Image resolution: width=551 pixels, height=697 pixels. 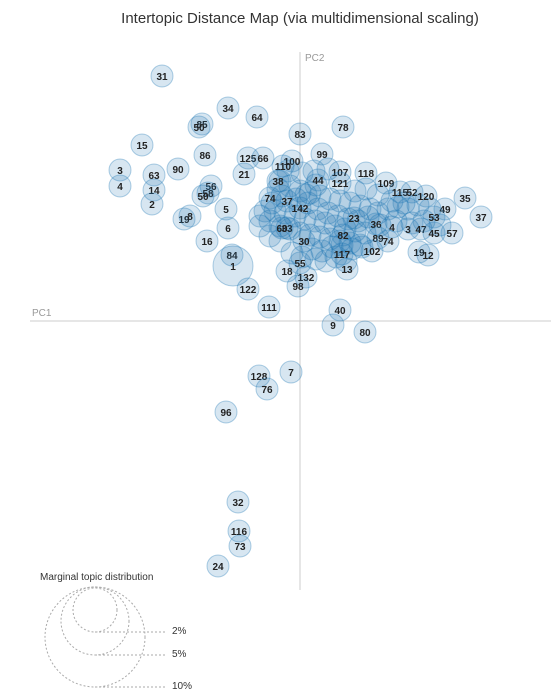 I want to click on topic-3: 3, so click(x=408, y=229).